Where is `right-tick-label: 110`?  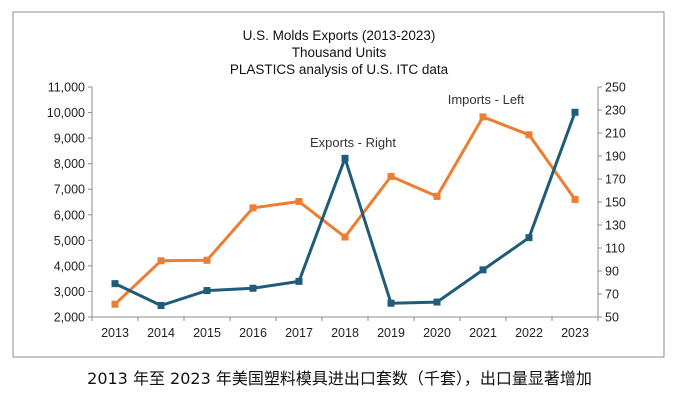 right-tick-label: 110 is located at coordinates (615, 249).